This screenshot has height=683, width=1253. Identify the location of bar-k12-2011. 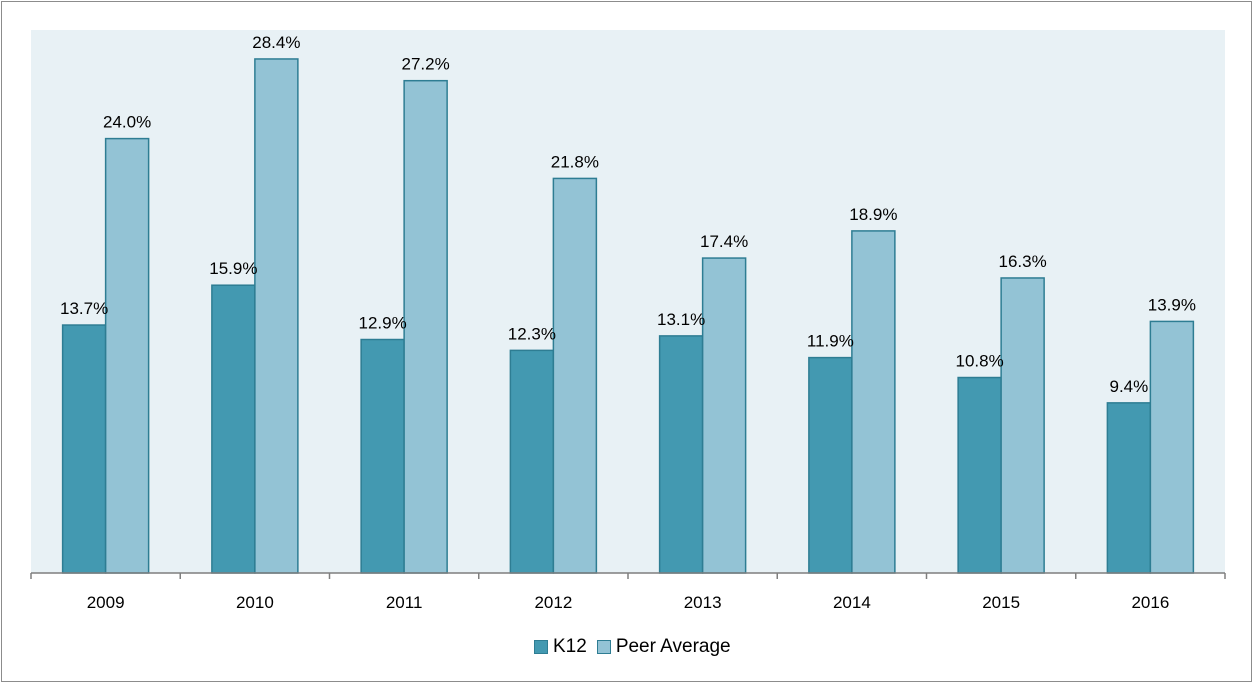
(382, 456).